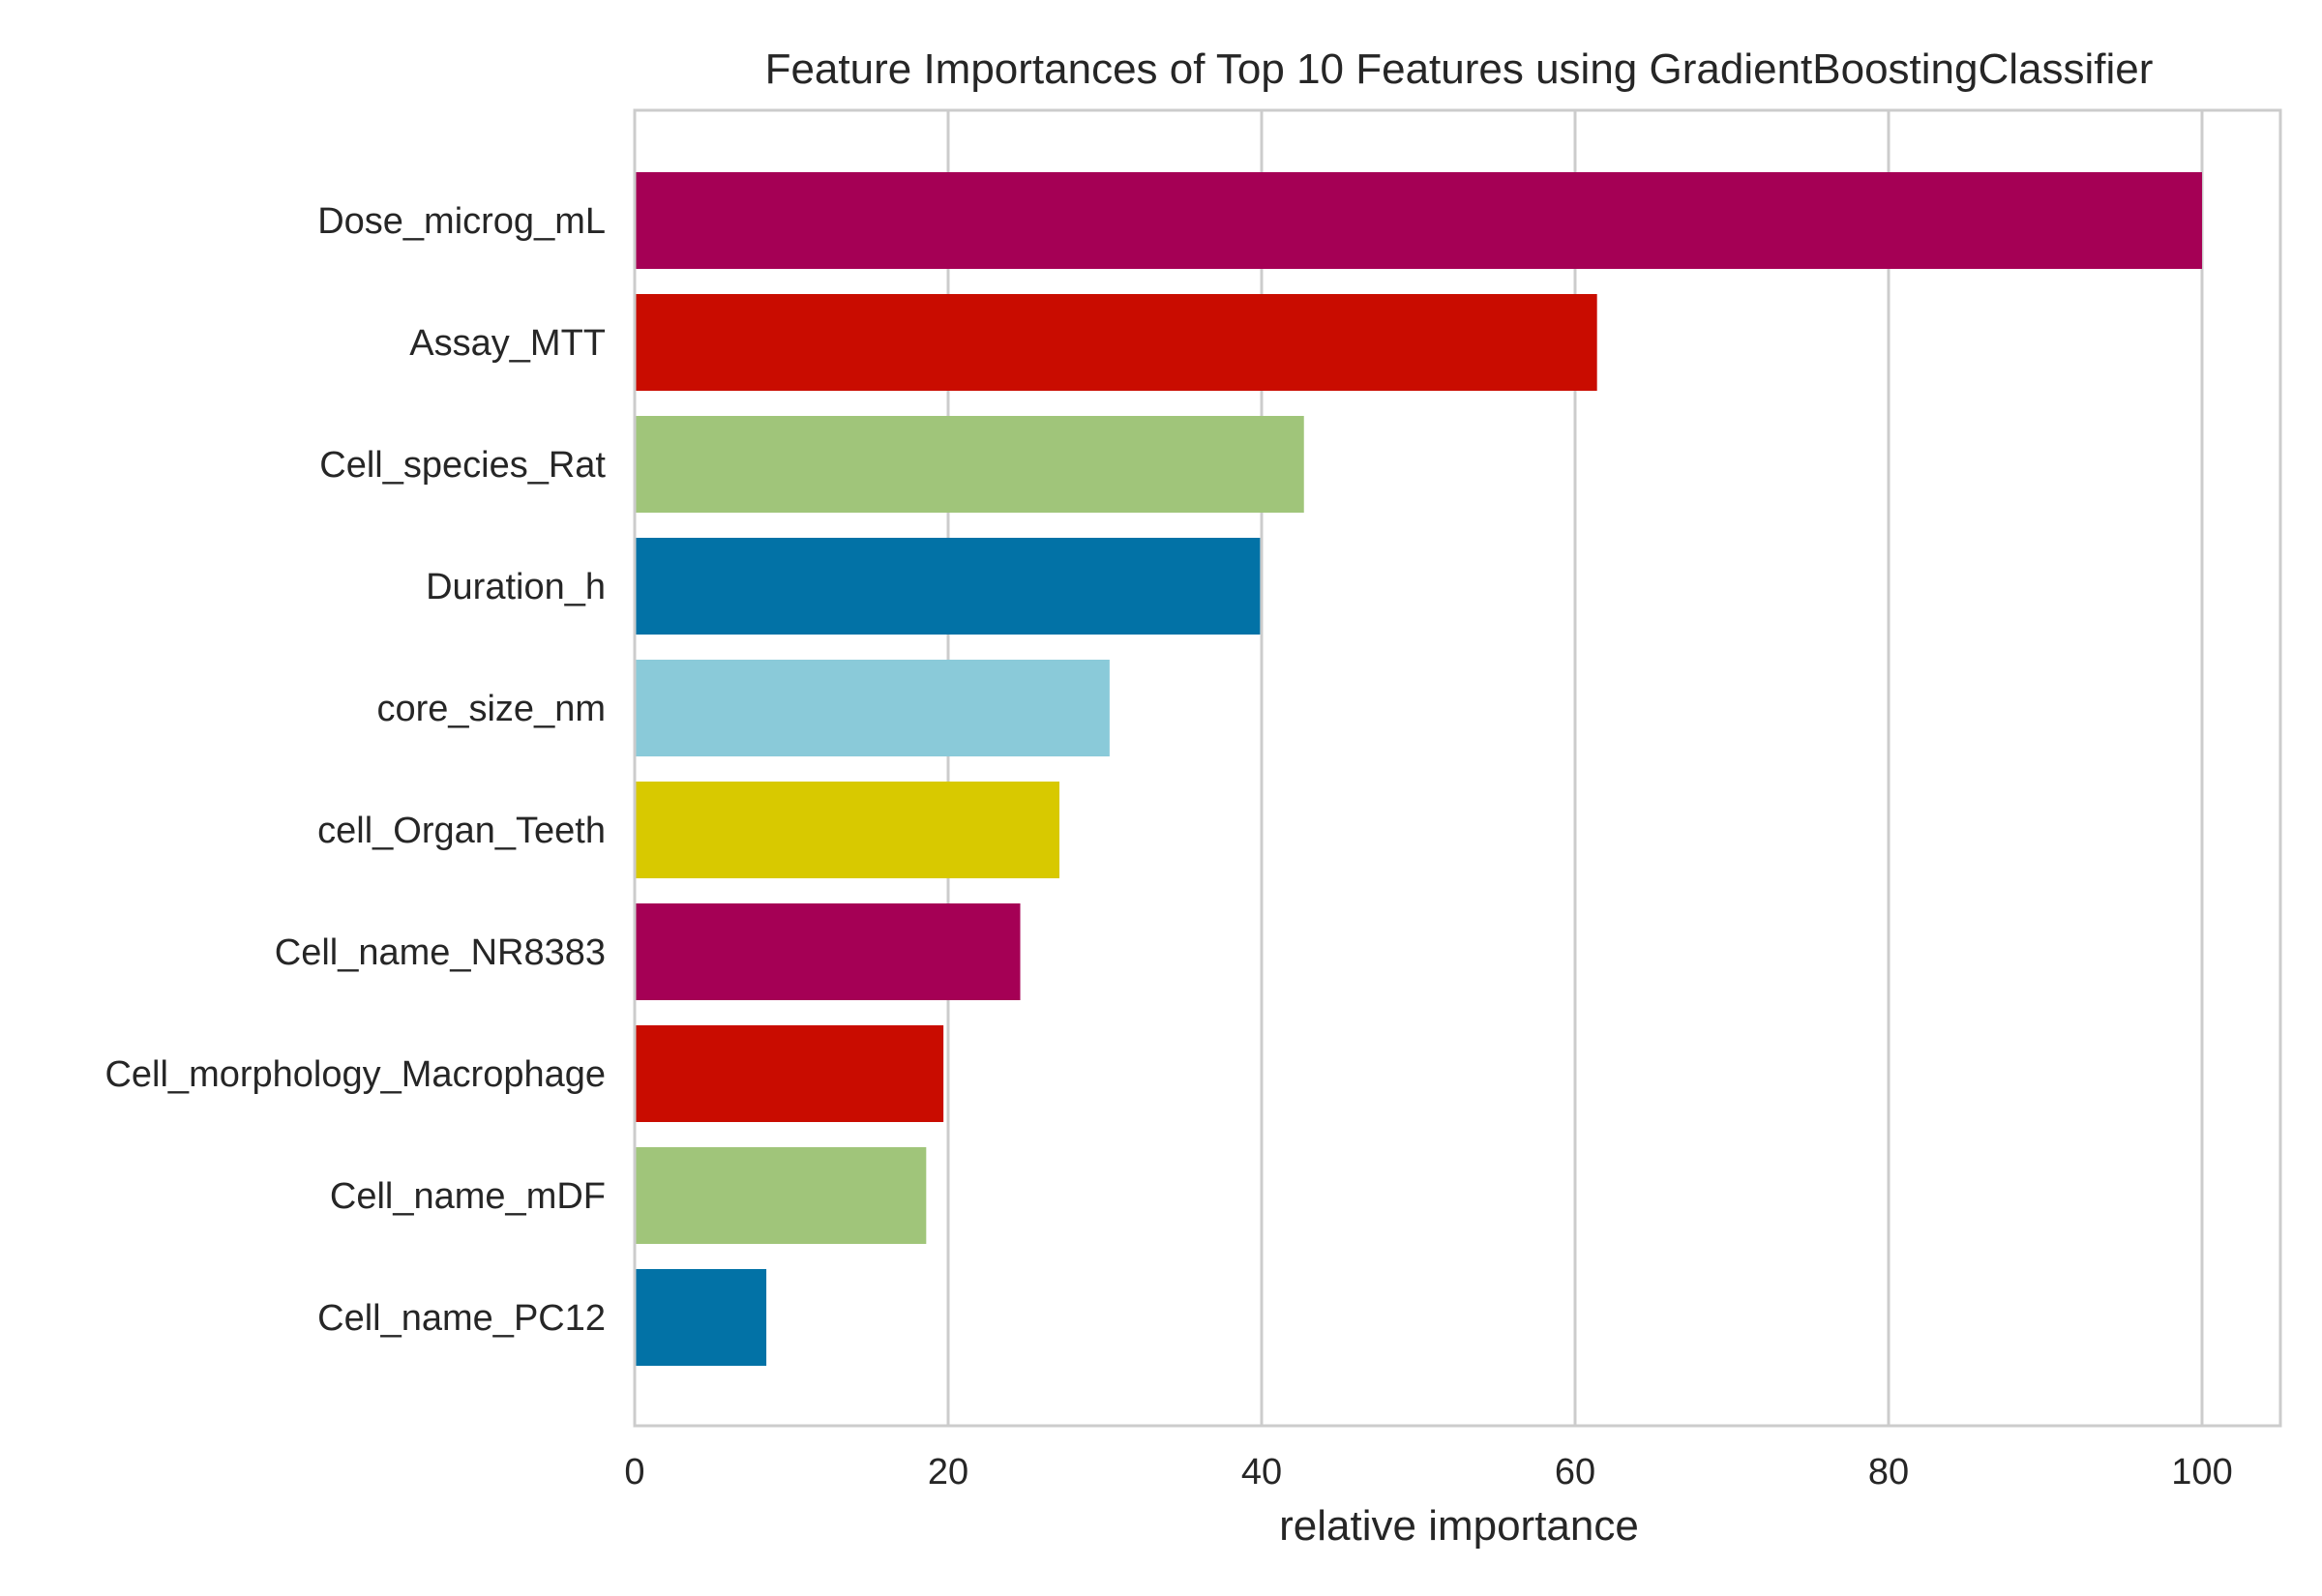  What do you see at coordinates (491, 709) in the screenshot?
I see `y-tick-label-core-size-nm: core_size_nm` at bounding box center [491, 709].